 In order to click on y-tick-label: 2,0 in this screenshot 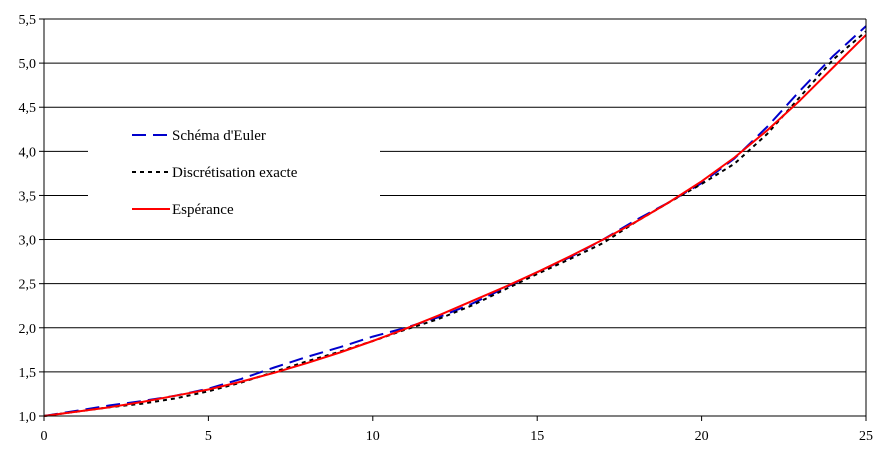, I will do `click(28, 329)`.